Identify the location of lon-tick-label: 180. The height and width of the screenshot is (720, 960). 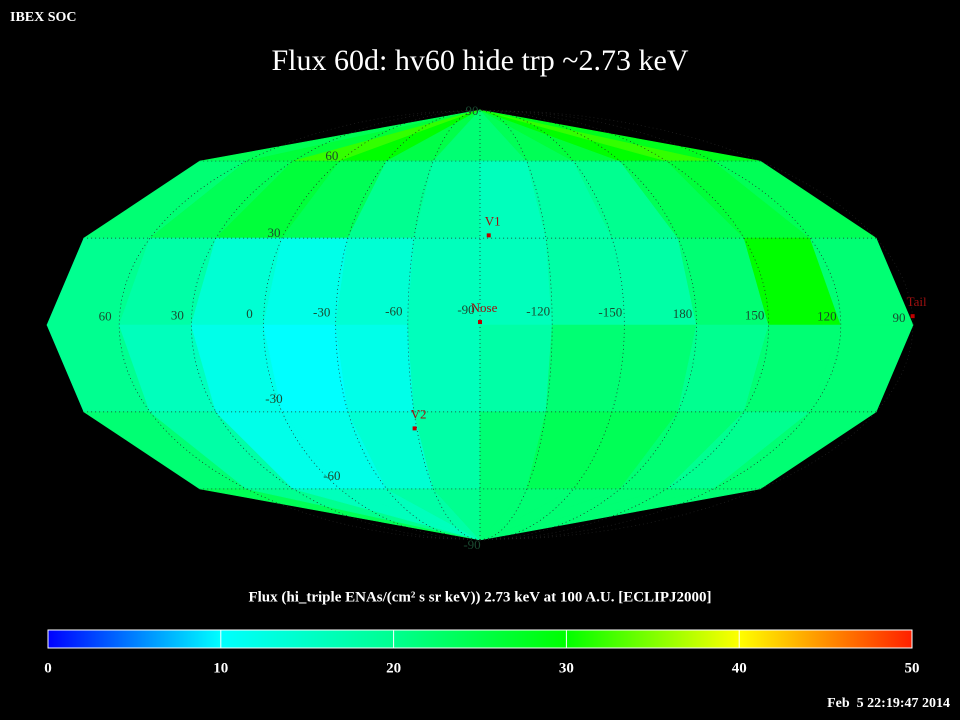
(683, 313).